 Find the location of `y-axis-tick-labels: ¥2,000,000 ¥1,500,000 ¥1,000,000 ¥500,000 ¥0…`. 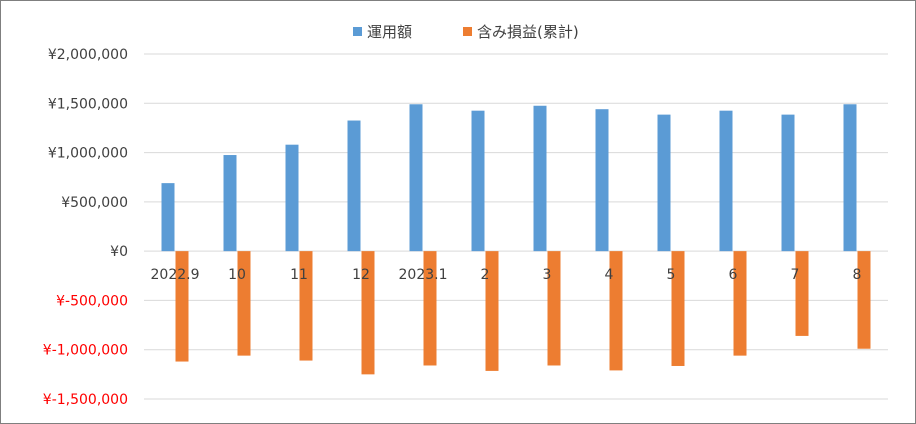

y-axis-tick-labels: ¥2,000,000 ¥1,500,000 ¥1,000,000 ¥500,000 ¥0… is located at coordinates (85, 227).